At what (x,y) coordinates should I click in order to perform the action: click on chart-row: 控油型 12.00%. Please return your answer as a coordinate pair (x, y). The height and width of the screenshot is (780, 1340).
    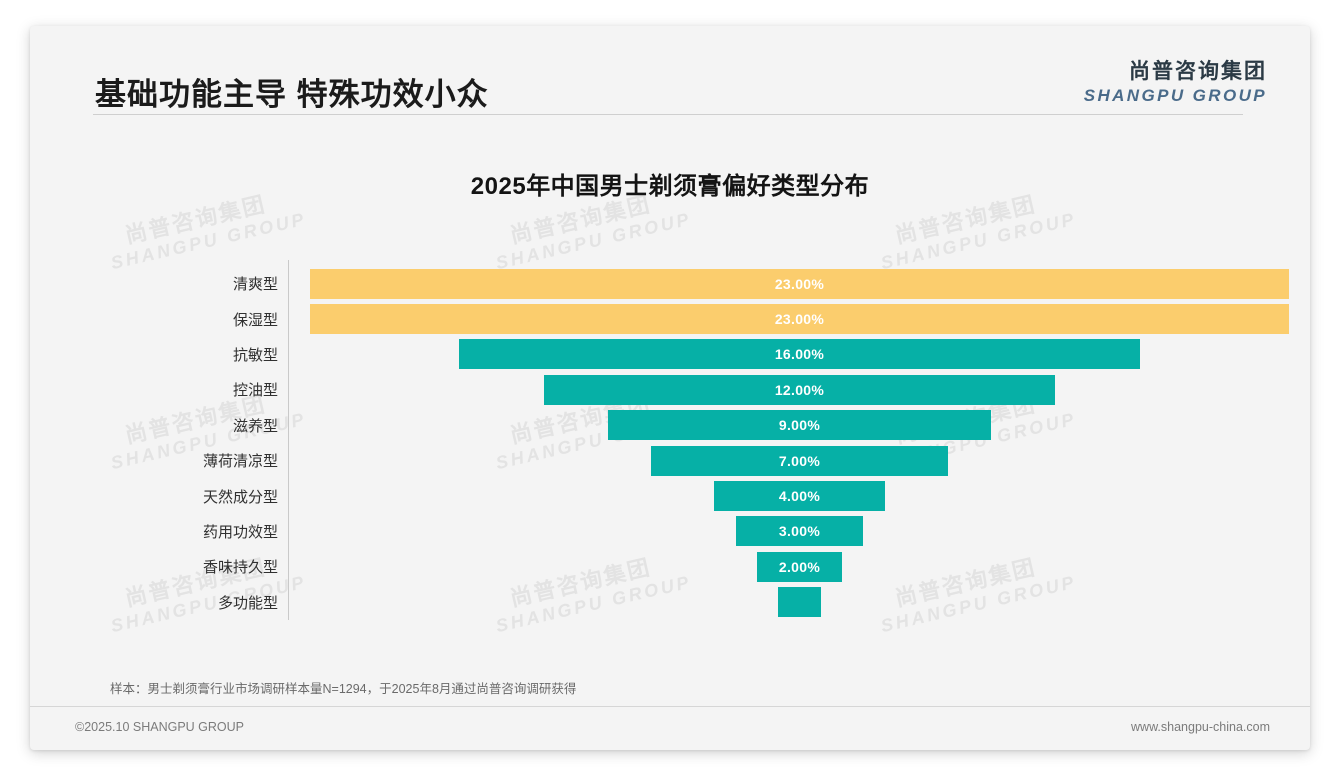
    Looking at the image, I should click on (670, 389).